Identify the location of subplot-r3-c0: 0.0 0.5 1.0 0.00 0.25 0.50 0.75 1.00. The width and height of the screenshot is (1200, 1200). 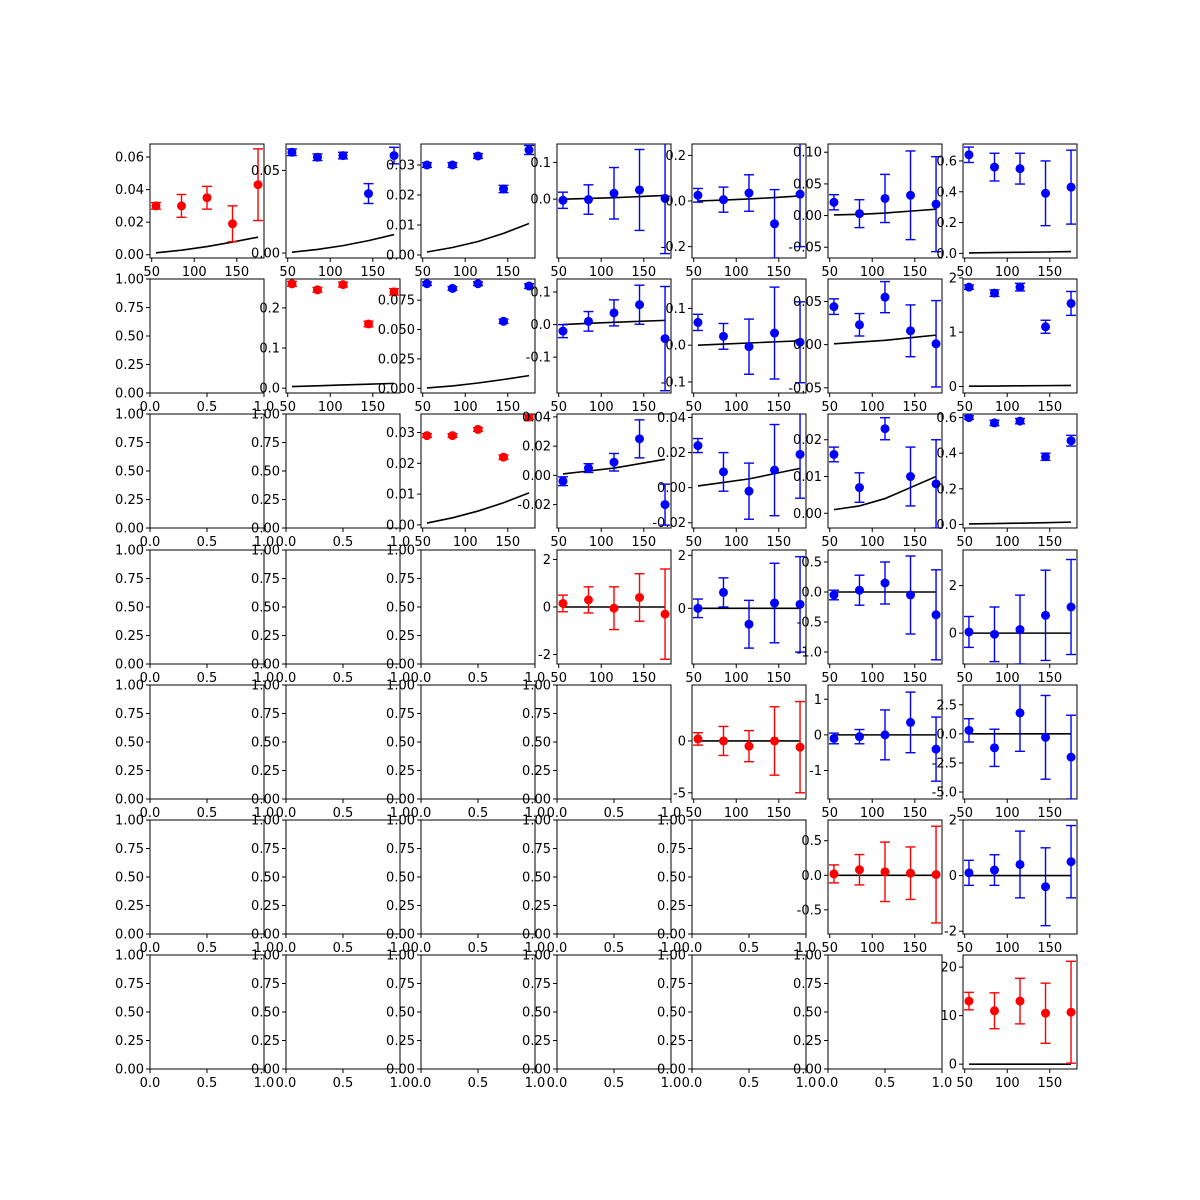
(194, 615).